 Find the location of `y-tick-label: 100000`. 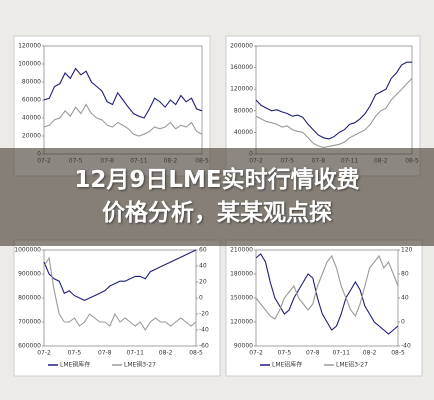

y-tick-label: 100000 is located at coordinates (29, 64).